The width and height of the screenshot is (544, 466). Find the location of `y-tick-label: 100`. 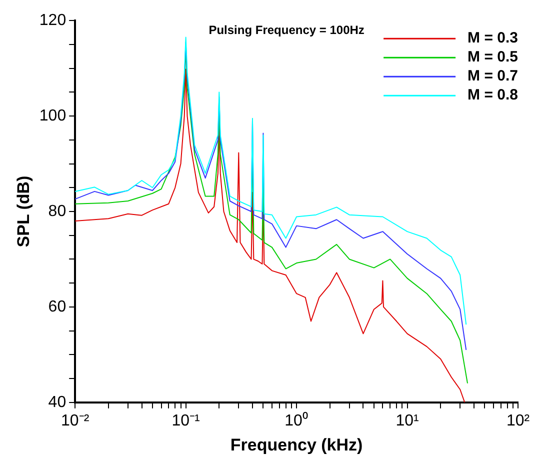

y-tick-label: 100 is located at coordinates (52, 115).